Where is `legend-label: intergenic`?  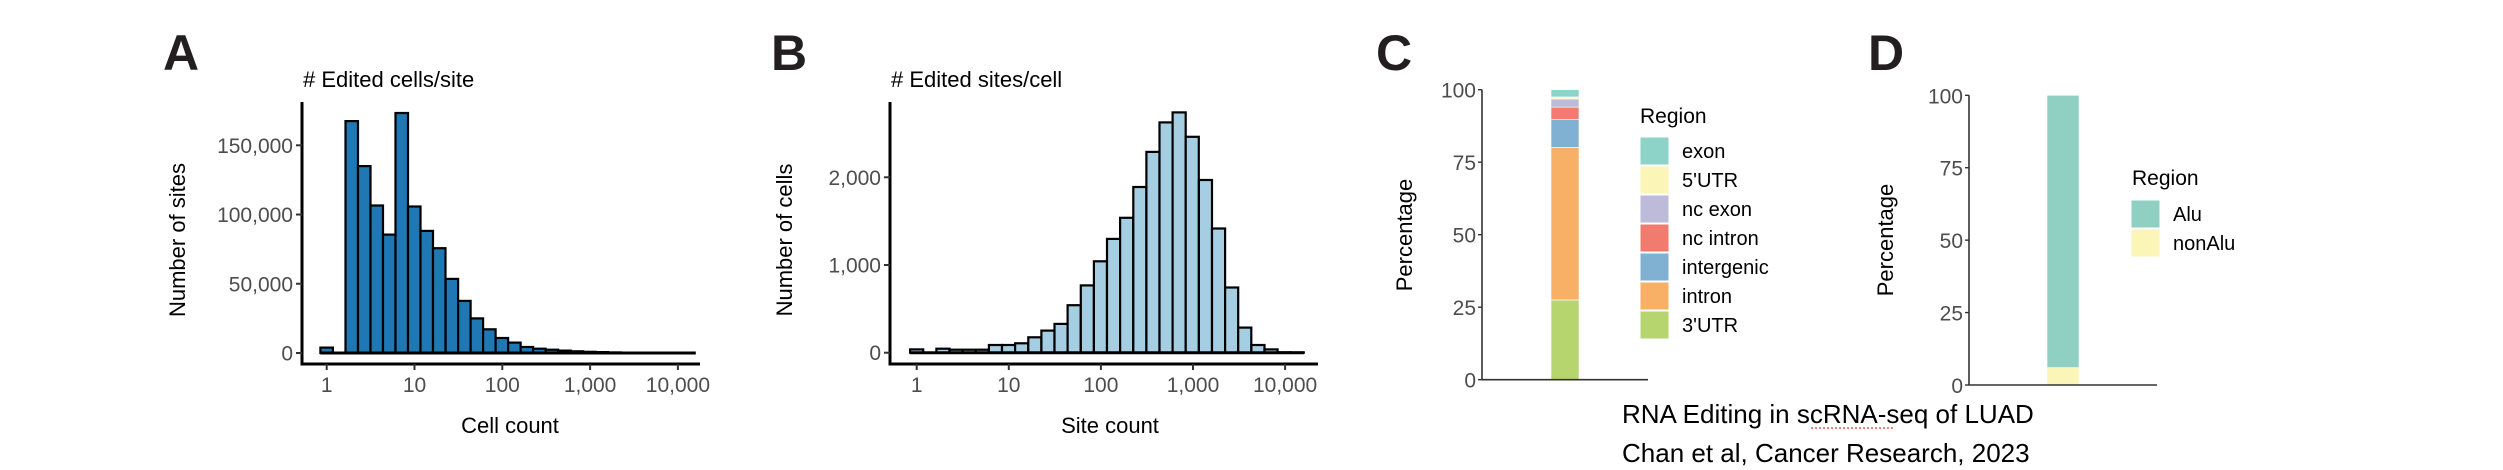
legend-label: intergenic is located at coordinates (1725, 268).